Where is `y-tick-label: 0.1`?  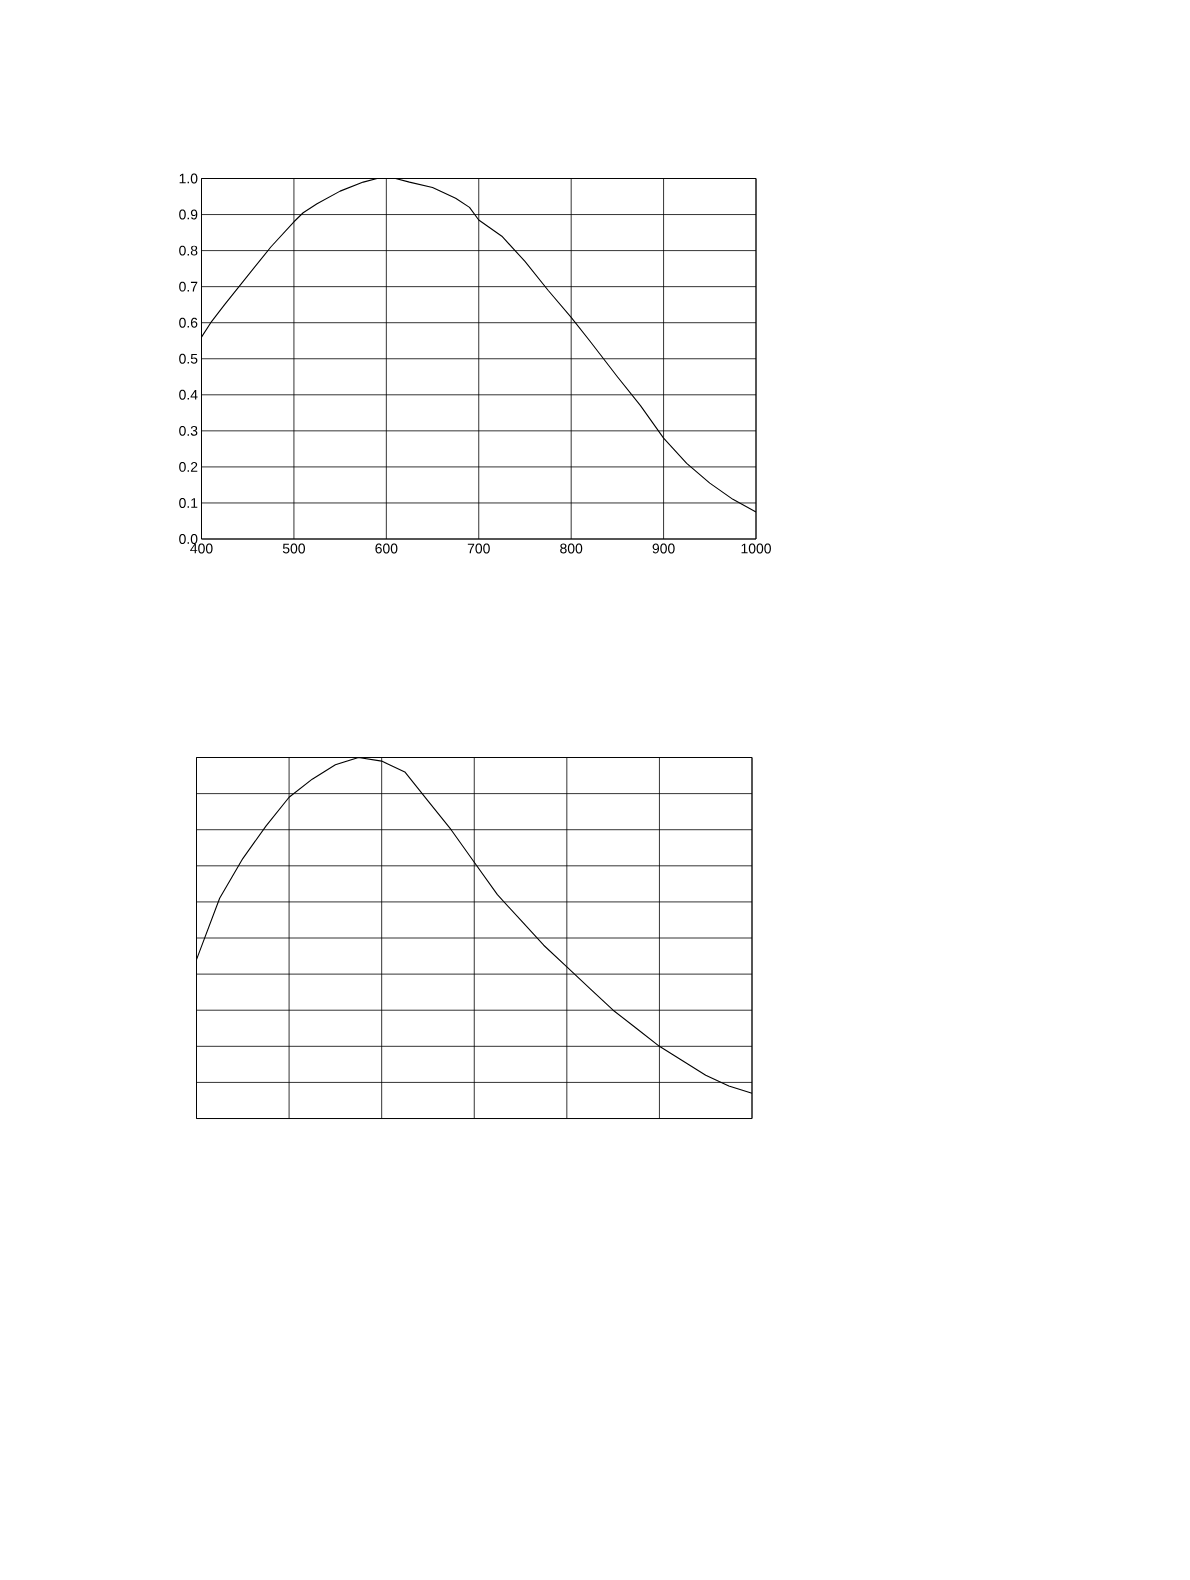 y-tick-label: 0.1 is located at coordinates (188, 503).